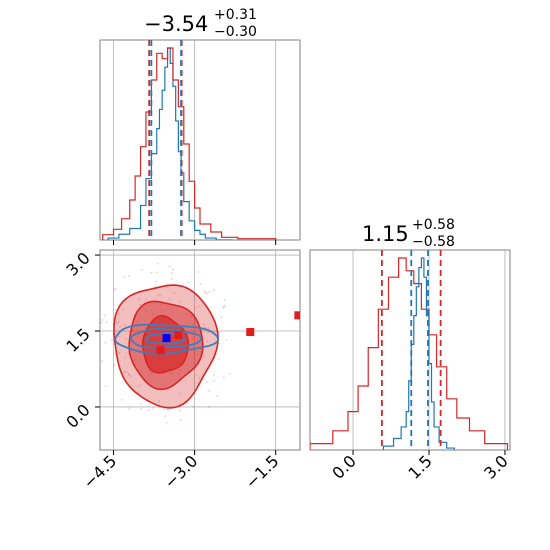 The image size is (550, 550). I want to click on contour-blue, so click(165, 338).